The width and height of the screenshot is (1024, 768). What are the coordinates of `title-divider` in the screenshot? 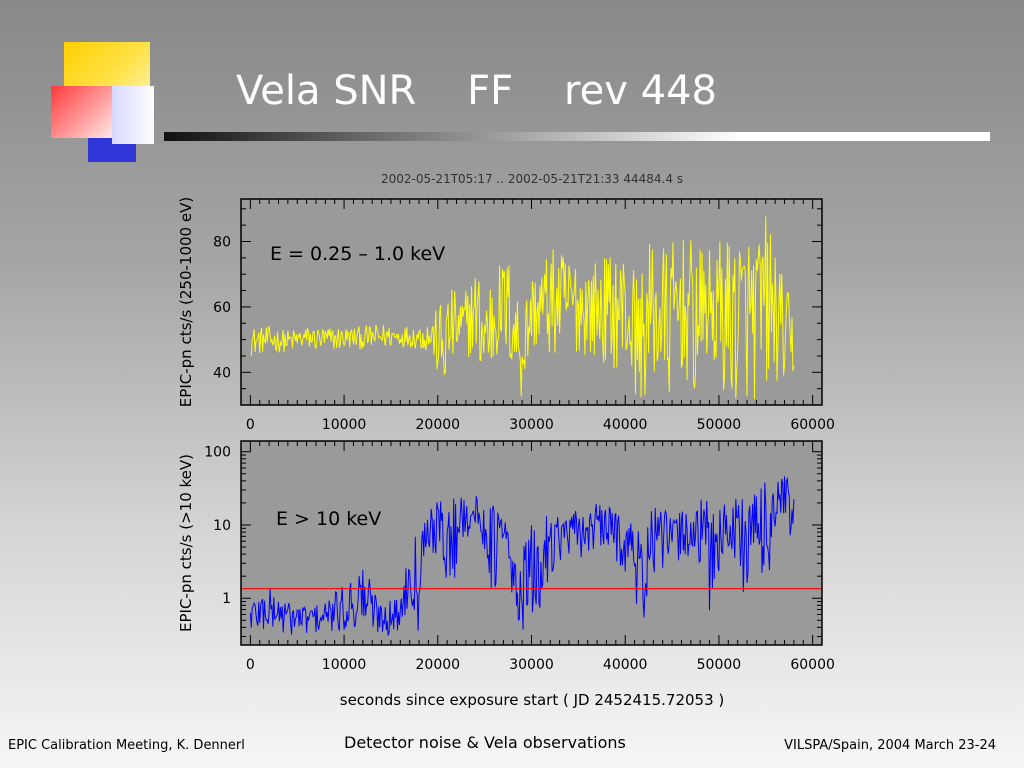 It's located at (577, 136).